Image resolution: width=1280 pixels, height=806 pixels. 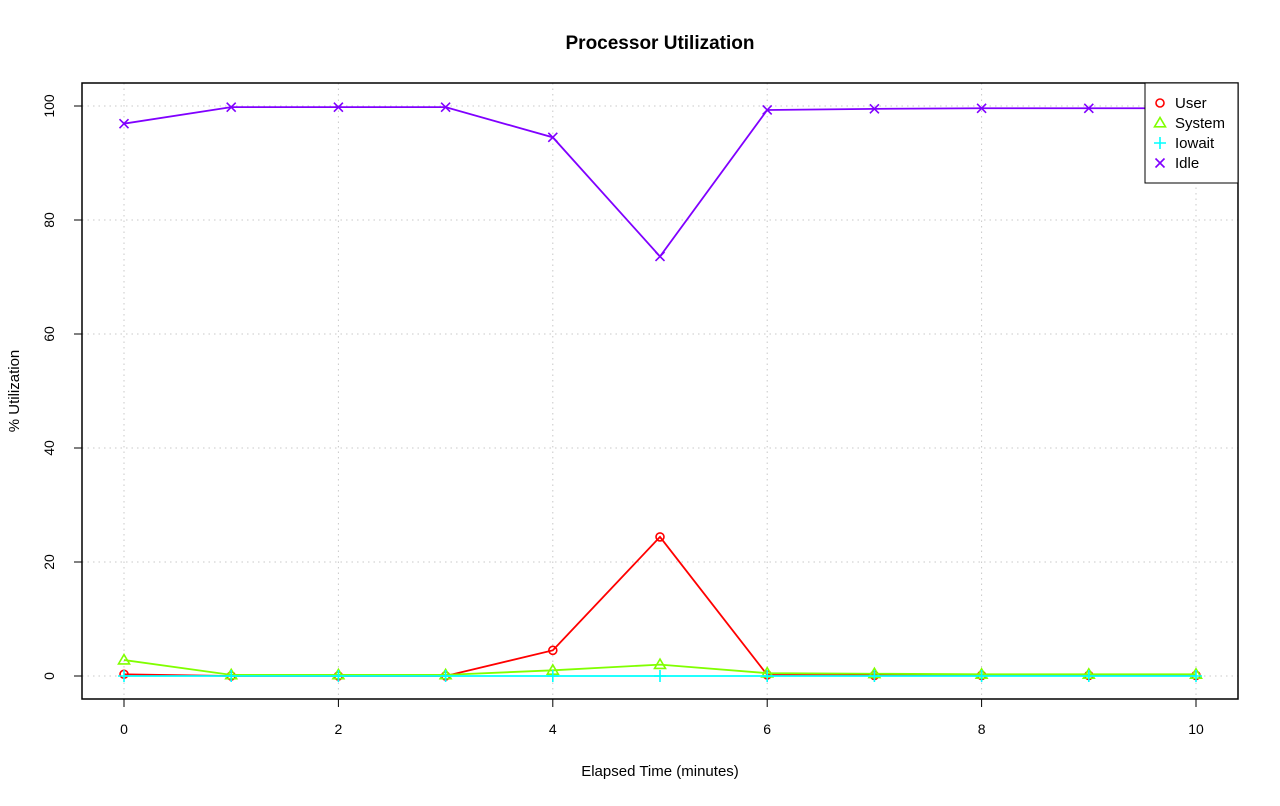 What do you see at coordinates (49, 106) in the screenshot?
I see `y-tick-label: 100` at bounding box center [49, 106].